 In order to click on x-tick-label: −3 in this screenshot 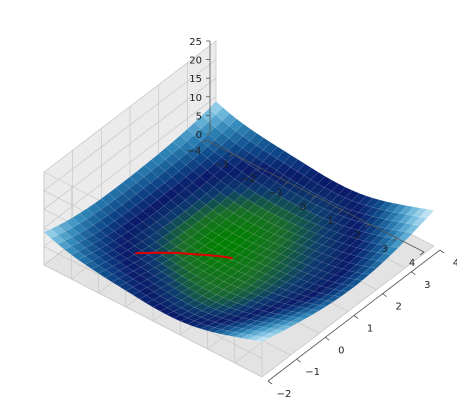, I will do `click(221, 165)`.